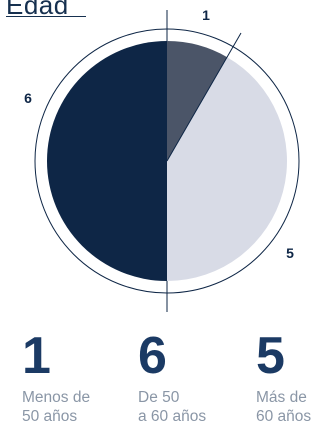 The height and width of the screenshot is (430, 336). I want to click on pie-separator-pointer, so click(204, 97).